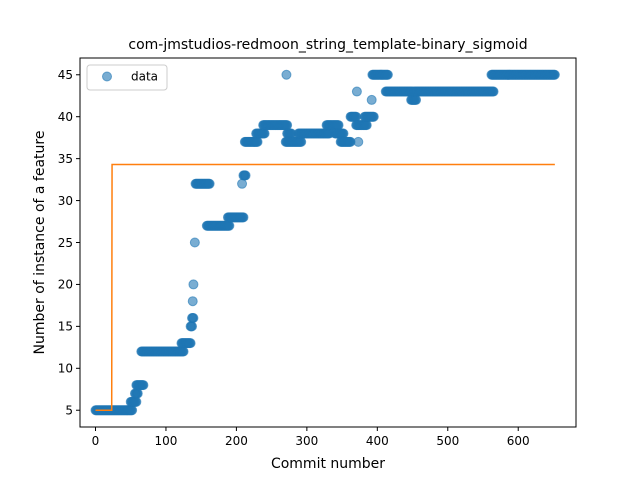 The image size is (640, 480). I want to click on x-tick-label: 100, so click(166, 441).